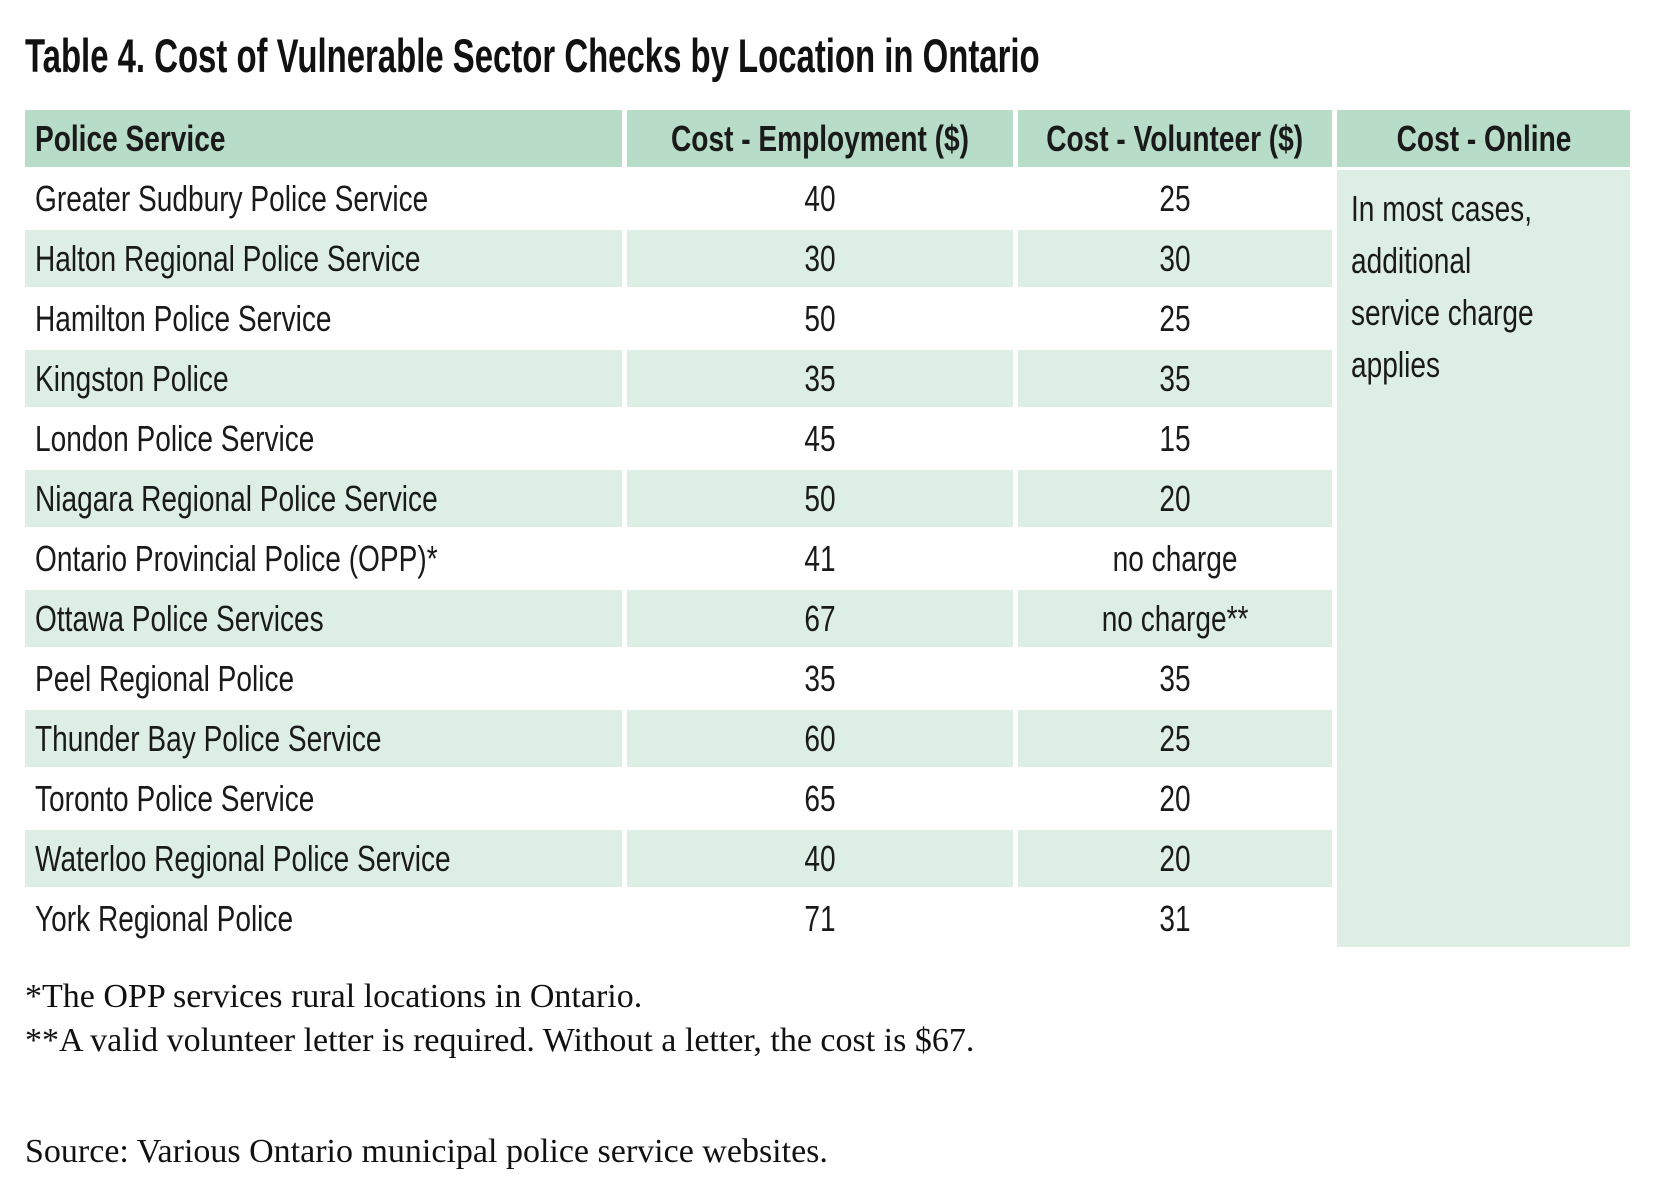  I want to click on police-service-cell: Ontario Provincial Police (OPP)*, so click(323, 558).